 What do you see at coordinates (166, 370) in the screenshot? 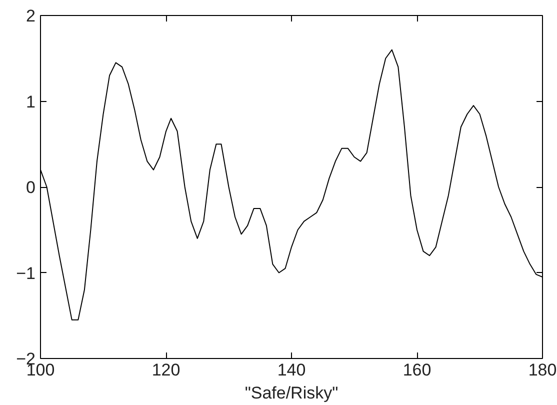
I see `x-tick-label: 120` at bounding box center [166, 370].